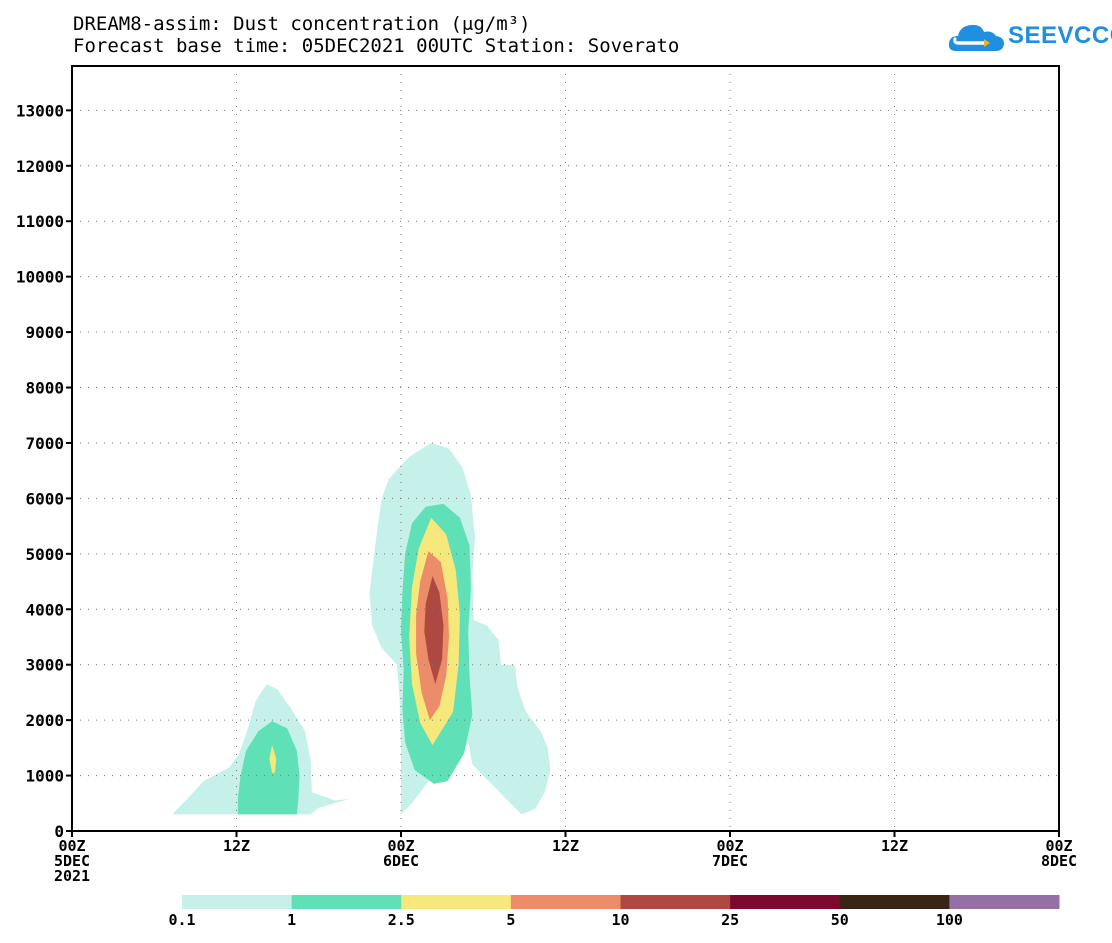 Image resolution: width=1112 pixels, height=943 pixels. What do you see at coordinates (181, 920) in the screenshot?
I see `colorbar-label: 0.1` at bounding box center [181, 920].